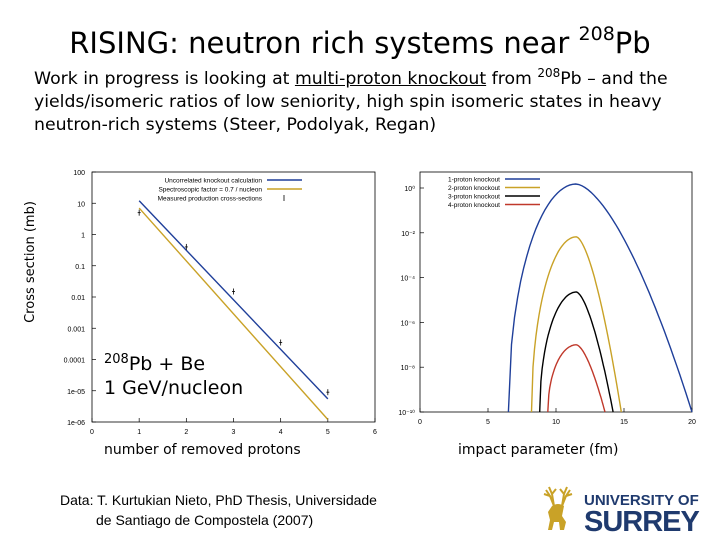 This screenshot has height=540, width=720. What do you see at coordinates (549, 73) in the screenshot?
I see `intro-mass-number: 208` at bounding box center [549, 73].